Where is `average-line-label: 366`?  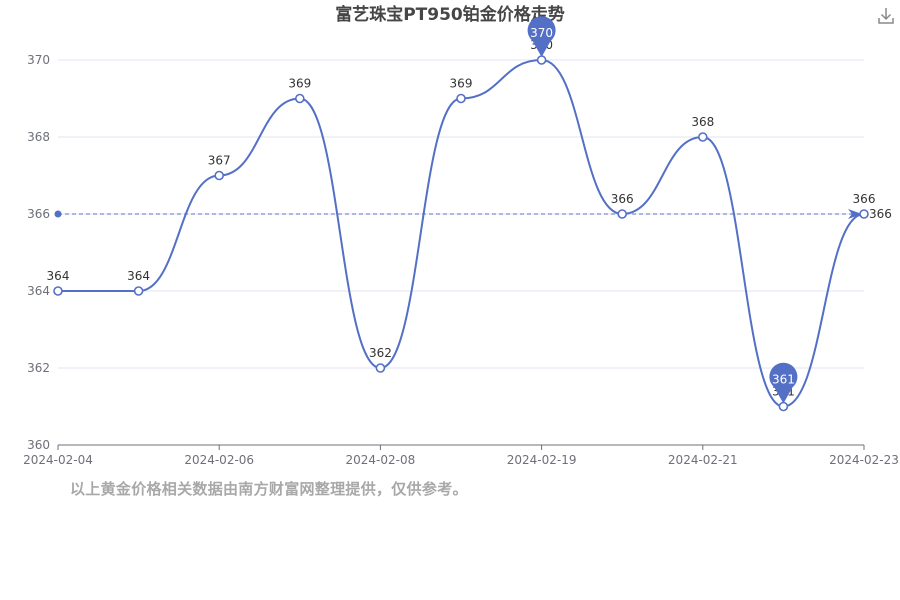 average-line-label: 366 is located at coordinates (880, 214).